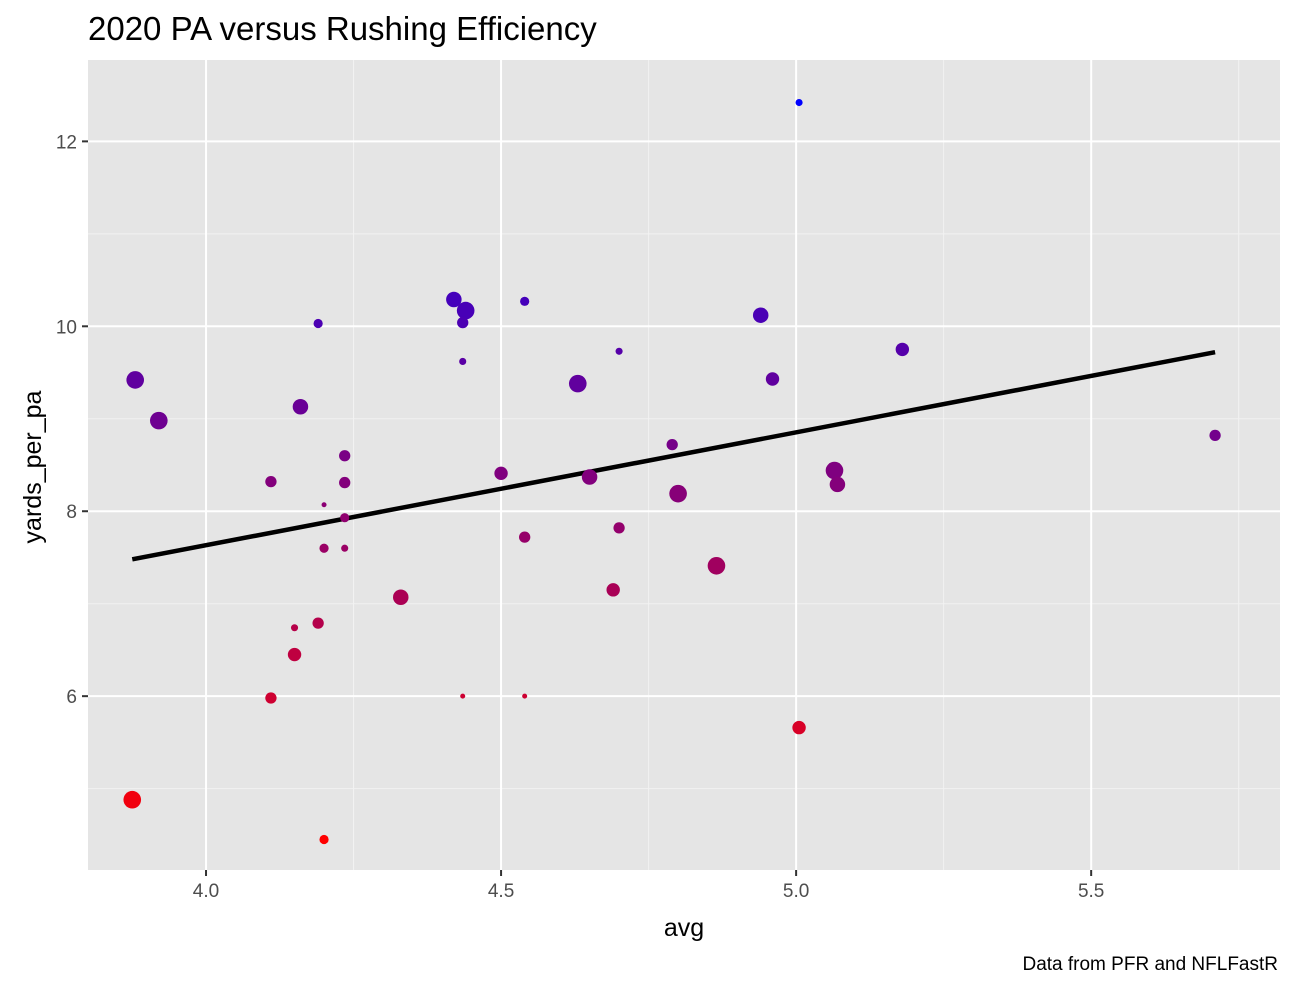 The image size is (1294, 992). What do you see at coordinates (1150, 964) in the screenshot?
I see `chart-caption: Data from PFR and NFLFastR` at bounding box center [1150, 964].